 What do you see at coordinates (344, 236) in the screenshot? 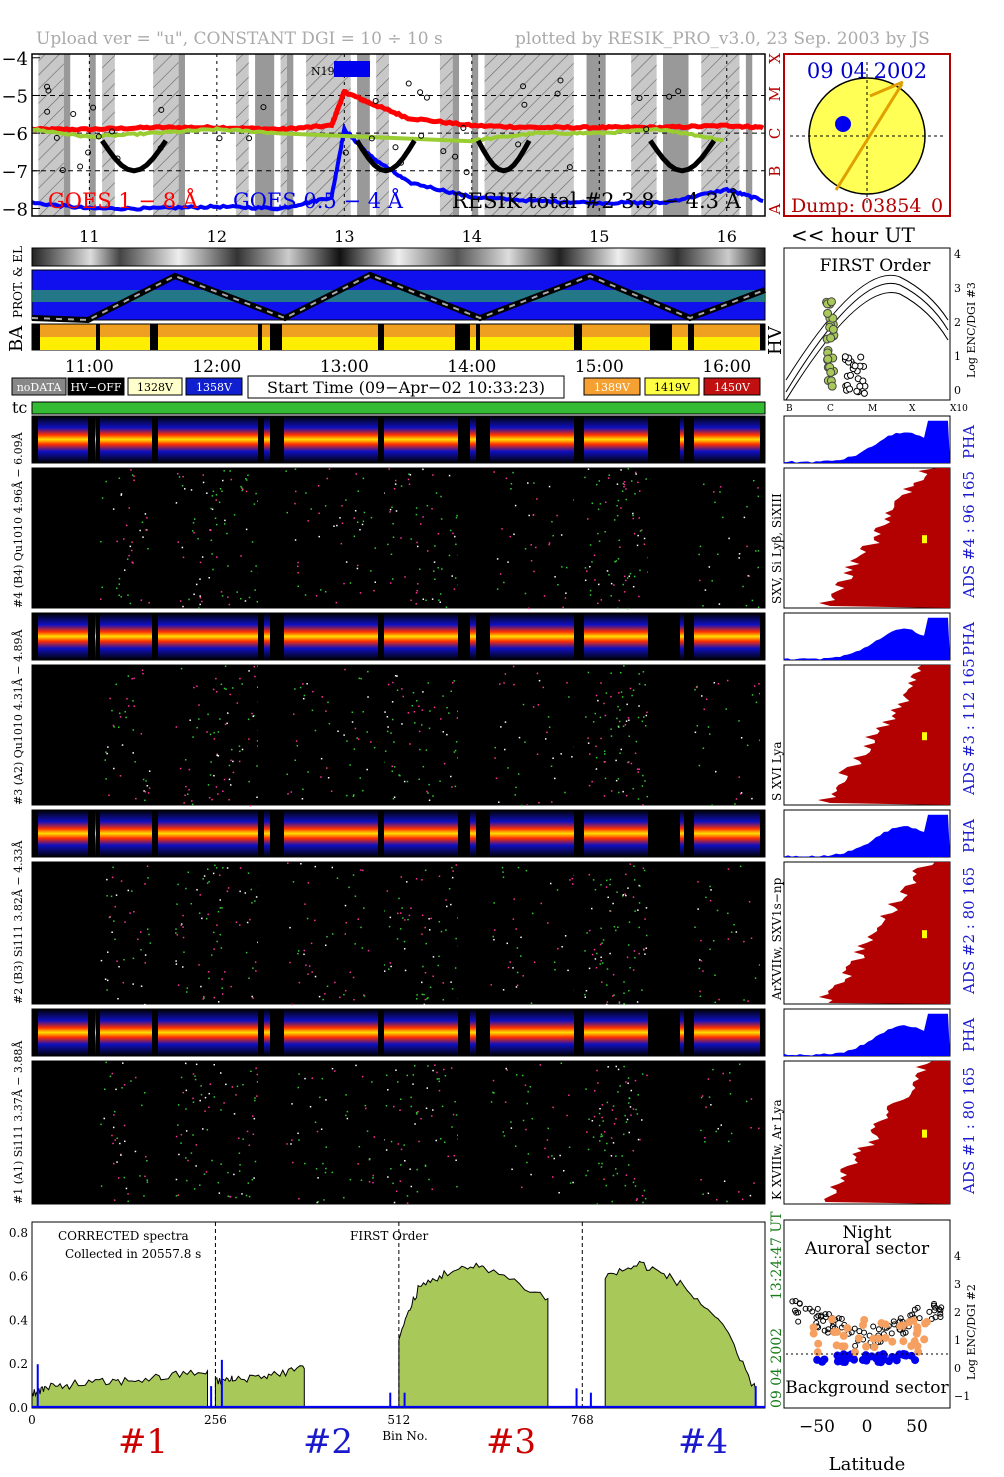
I see `hour-label: 13` at bounding box center [344, 236].